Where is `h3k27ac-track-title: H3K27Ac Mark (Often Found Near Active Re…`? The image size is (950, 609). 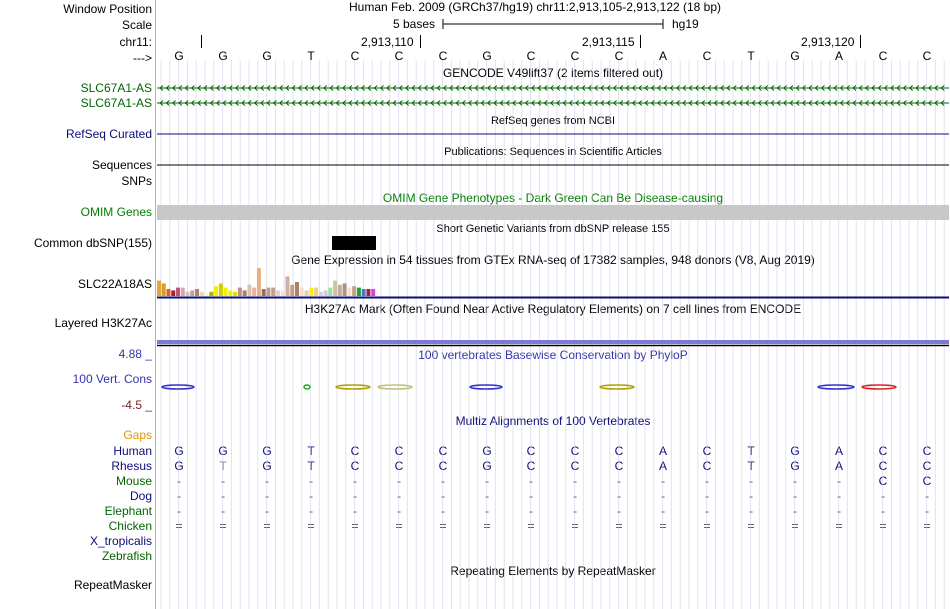 h3k27ac-track-title: H3K27Ac Mark (Often Found Near Active Re… is located at coordinates (553, 309).